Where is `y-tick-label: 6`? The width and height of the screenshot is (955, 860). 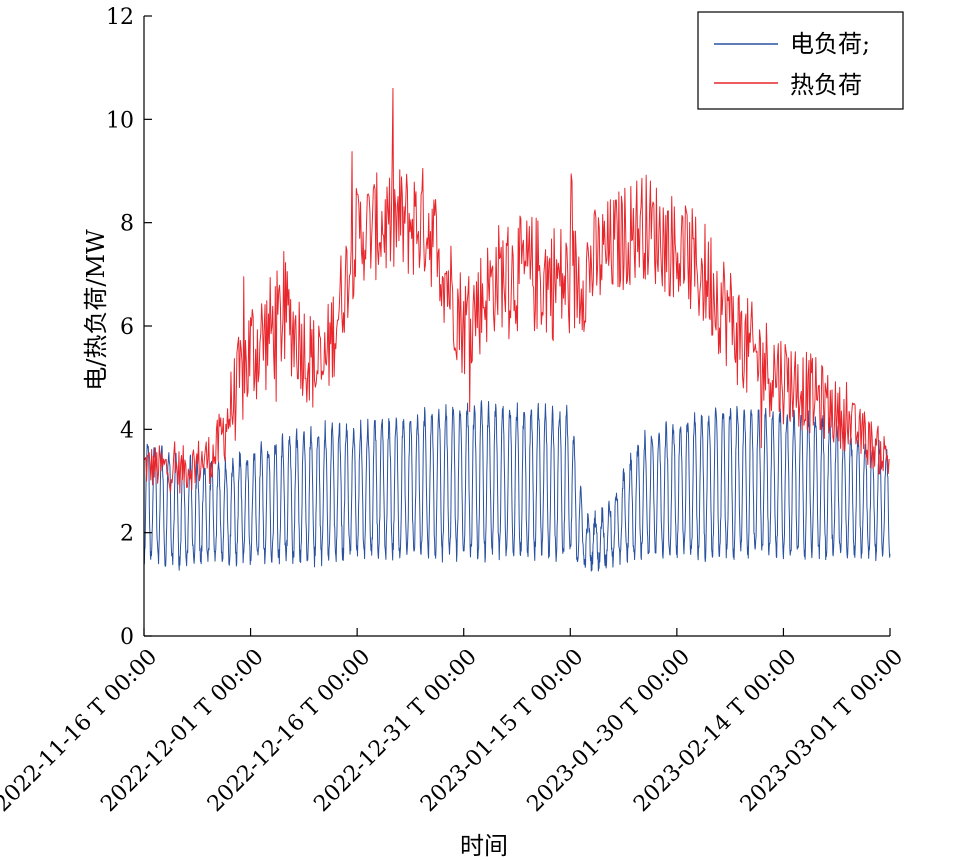
y-tick-label: 6 is located at coordinates (127, 327).